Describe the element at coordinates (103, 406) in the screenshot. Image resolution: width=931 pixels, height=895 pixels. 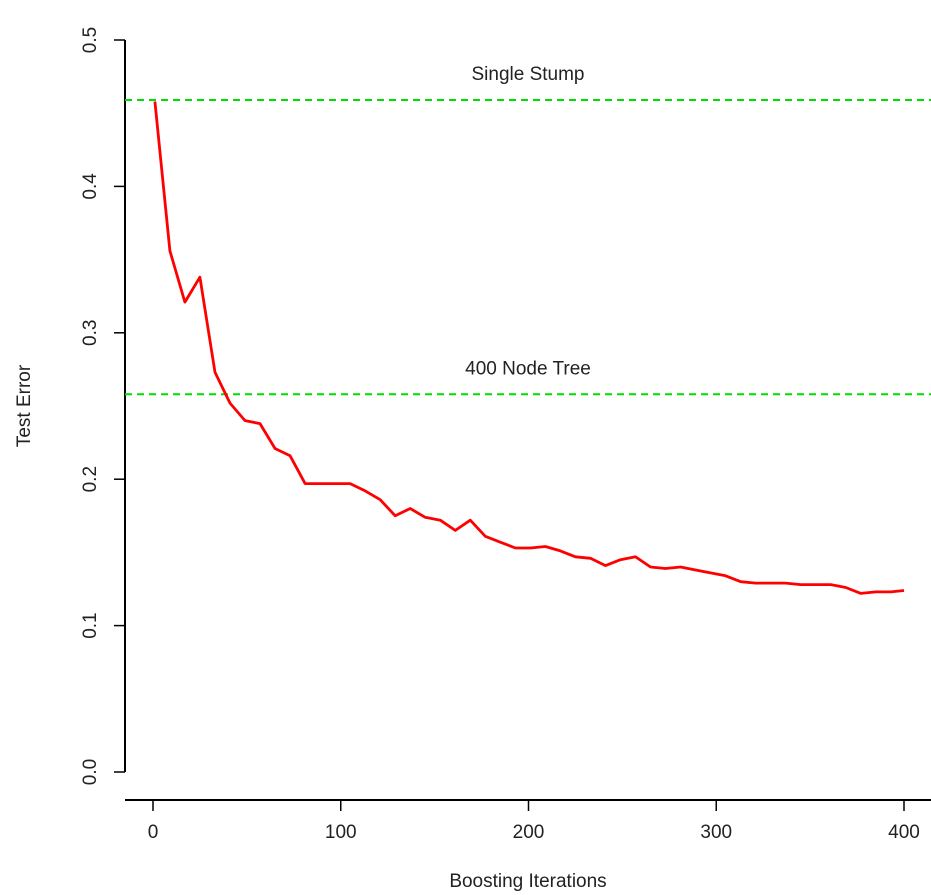
I see `y-axis: 0.0 0.1 0.2 0.3 0.4 0.5` at that location.